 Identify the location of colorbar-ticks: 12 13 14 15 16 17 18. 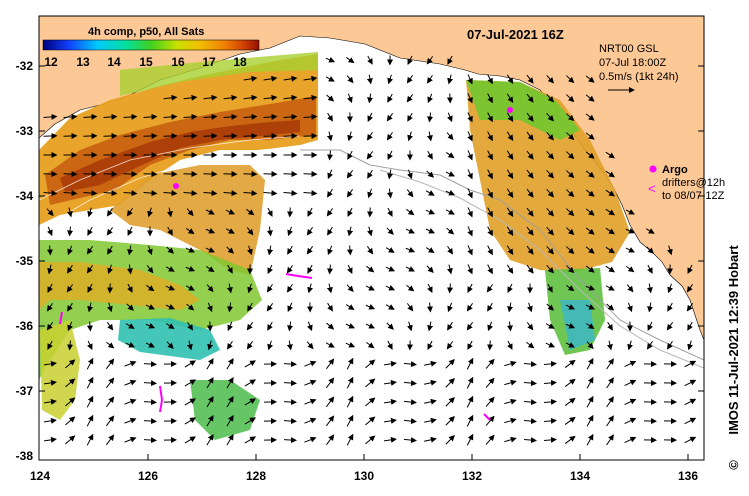
(145, 62).